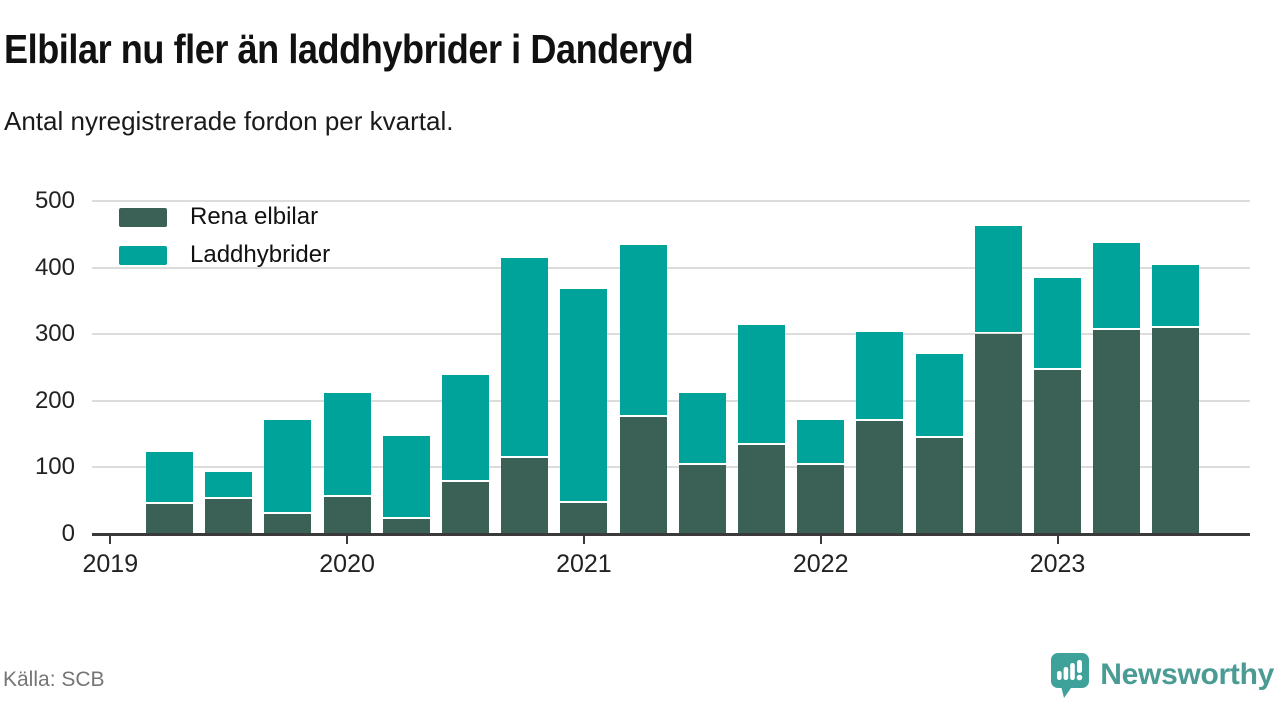  Describe the element at coordinates (347, 564) in the screenshot. I see `x-axis-label-2020: 2020` at that location.